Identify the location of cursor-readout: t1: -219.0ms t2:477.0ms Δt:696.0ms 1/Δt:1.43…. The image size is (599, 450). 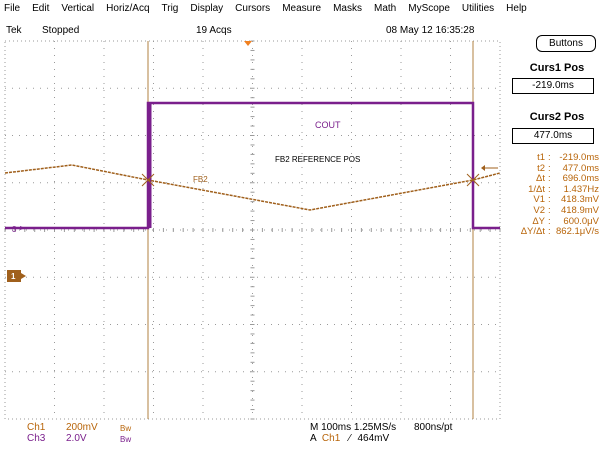
(552, 195).